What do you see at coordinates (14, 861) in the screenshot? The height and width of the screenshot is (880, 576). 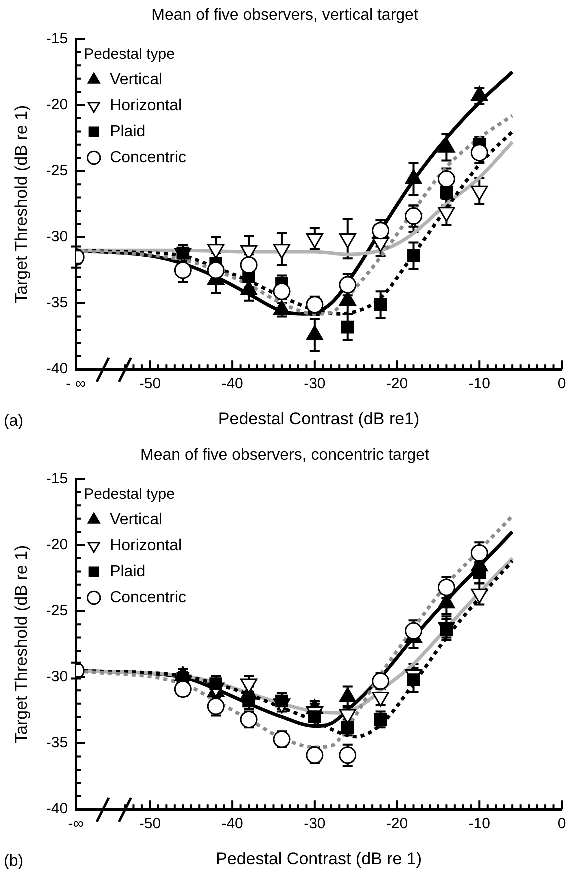 I see `text: (b)` at bounding box center [14, 861].